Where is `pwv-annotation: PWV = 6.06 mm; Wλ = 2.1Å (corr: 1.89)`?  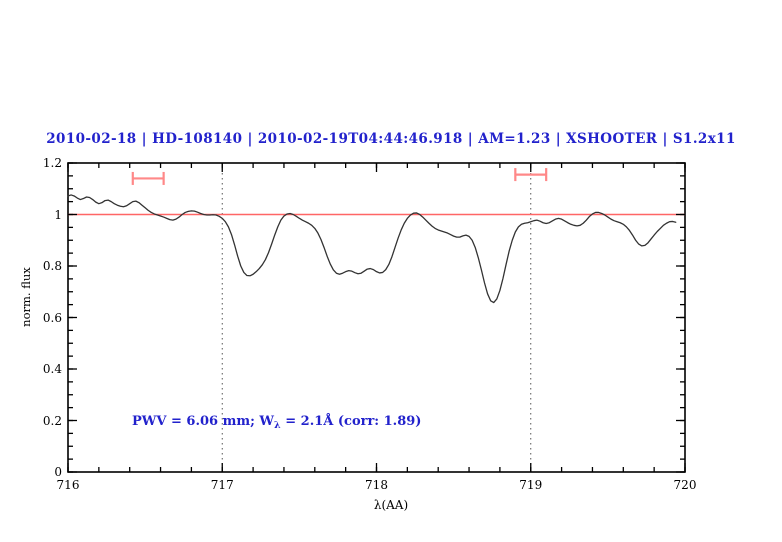
pwv-annotation: PWV = 6.06 mm; Wλ = 2.1Å (corr: 1.89) is located at coordinates (277, 422).